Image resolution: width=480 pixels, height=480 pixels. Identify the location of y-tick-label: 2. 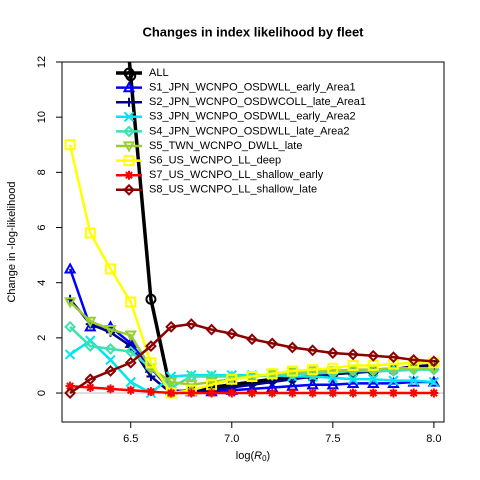
(42, 338).